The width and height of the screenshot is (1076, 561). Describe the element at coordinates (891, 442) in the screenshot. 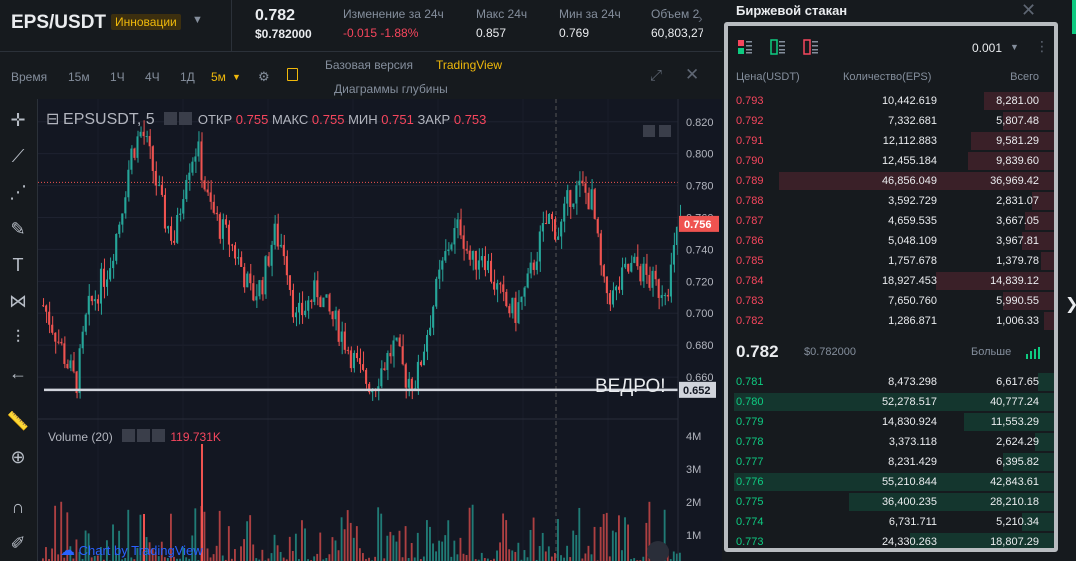

I see `bid-row: 0.778 3,373.118 2,624.29` at that location.